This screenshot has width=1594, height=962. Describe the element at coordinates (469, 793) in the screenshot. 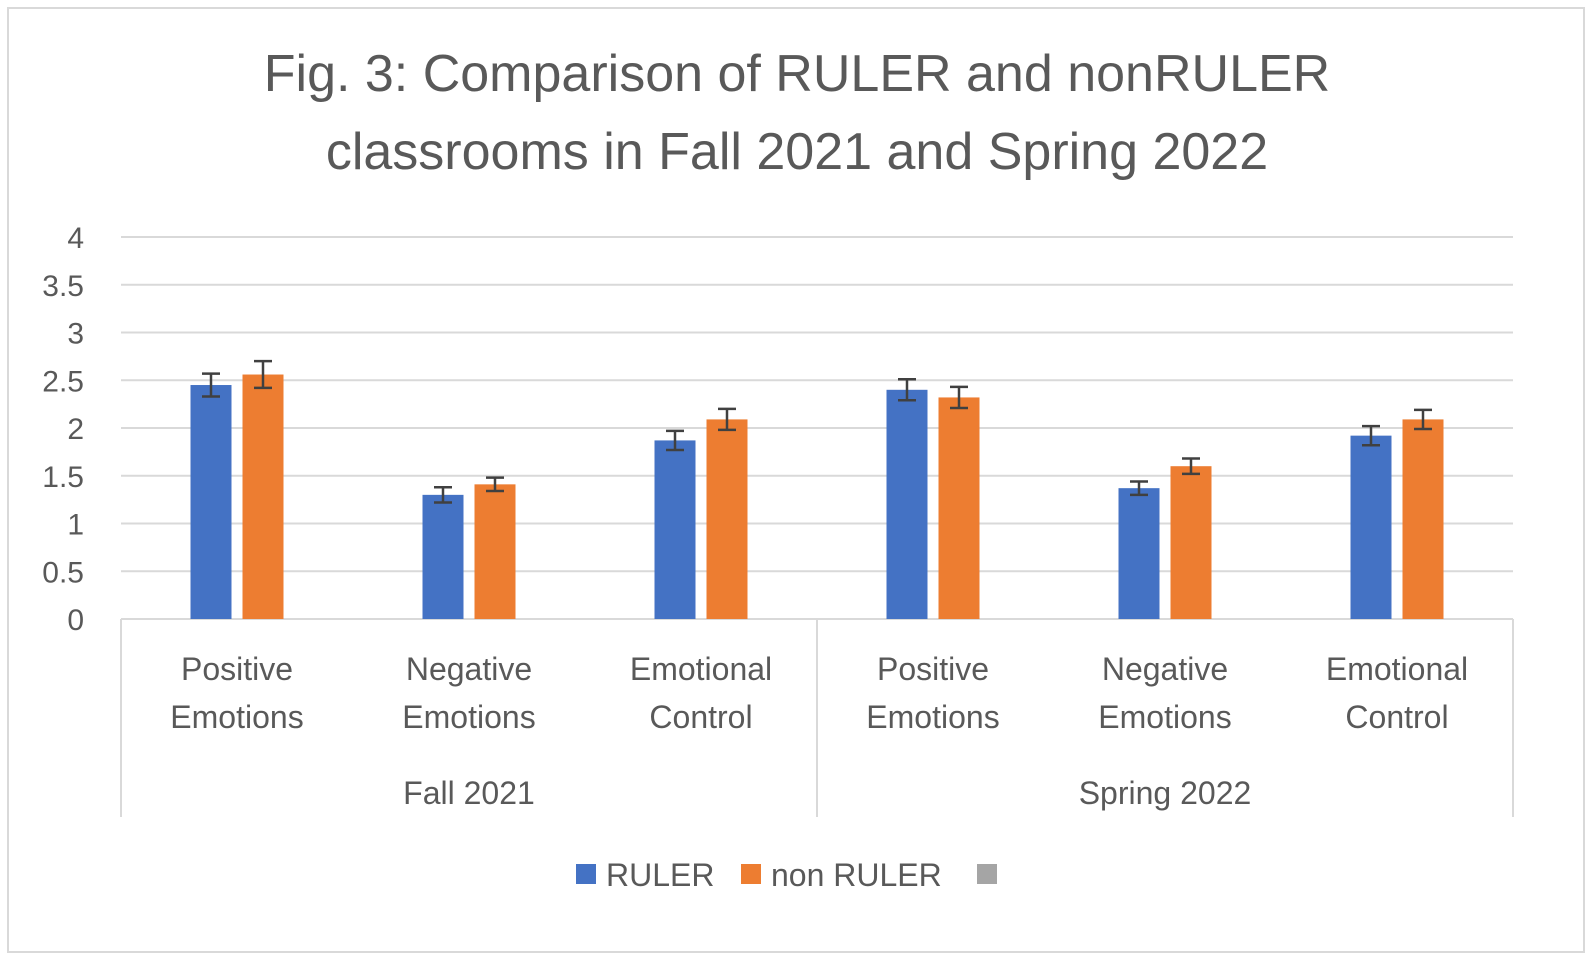

I see `x-group-label: Fall 2021` at that location.